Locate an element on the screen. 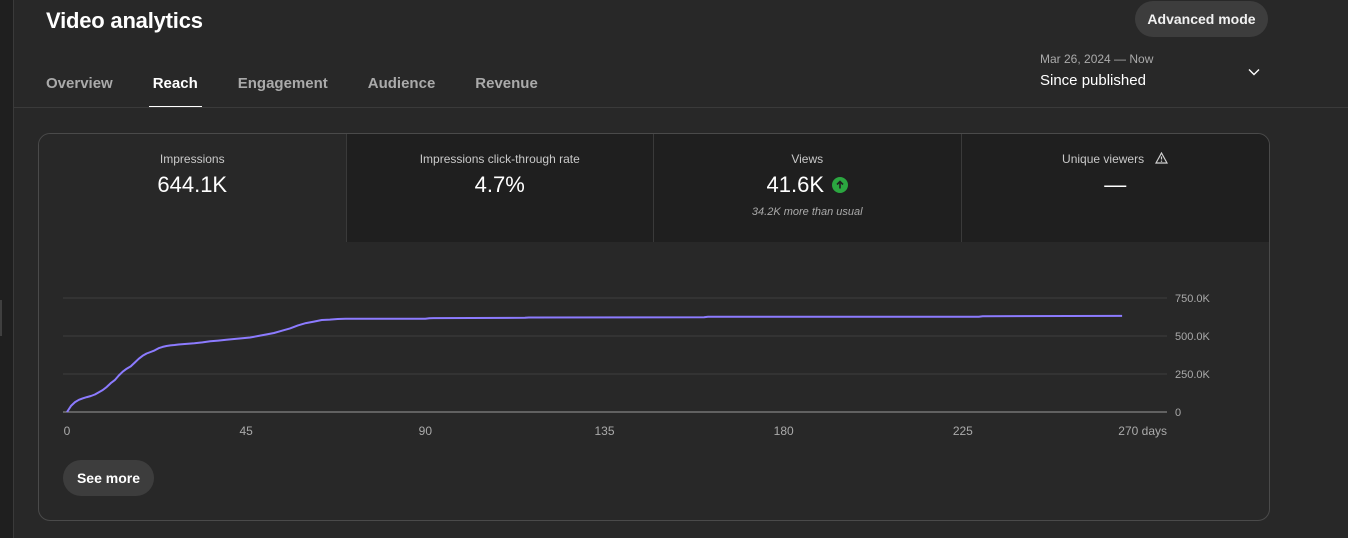  x-tick-label: 225 is located at coordinates (963, 431).